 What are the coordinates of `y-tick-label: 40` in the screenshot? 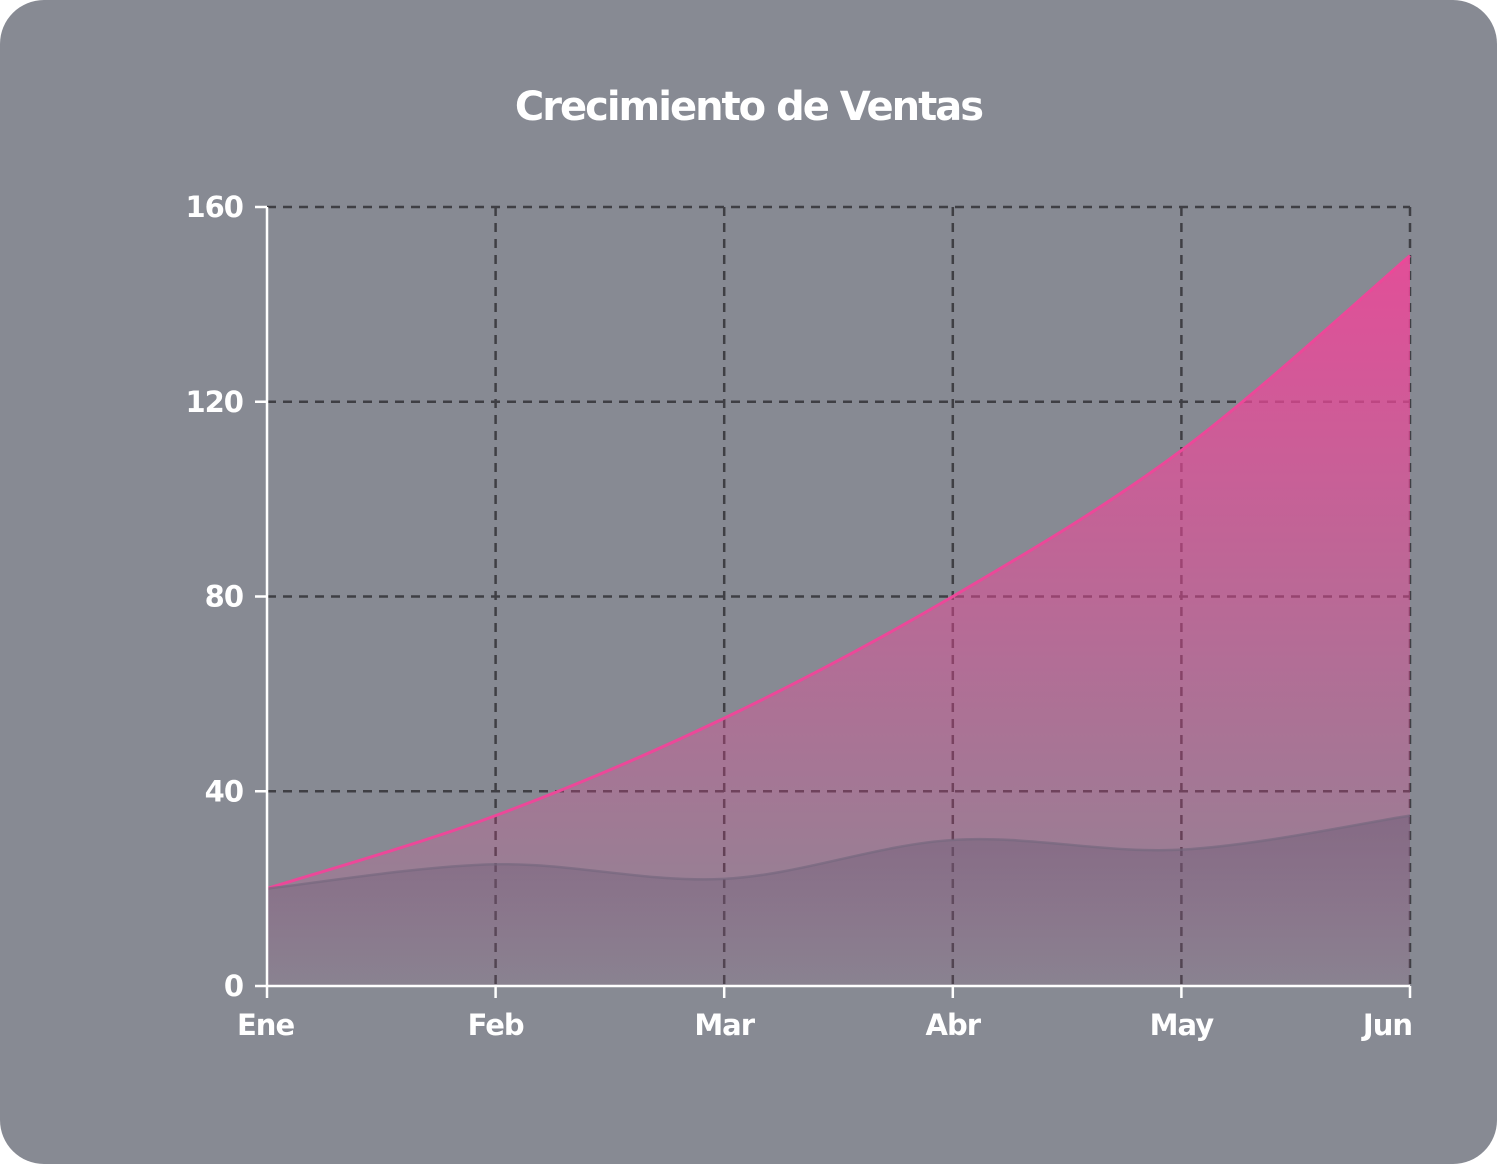 It's located at (224, 791).